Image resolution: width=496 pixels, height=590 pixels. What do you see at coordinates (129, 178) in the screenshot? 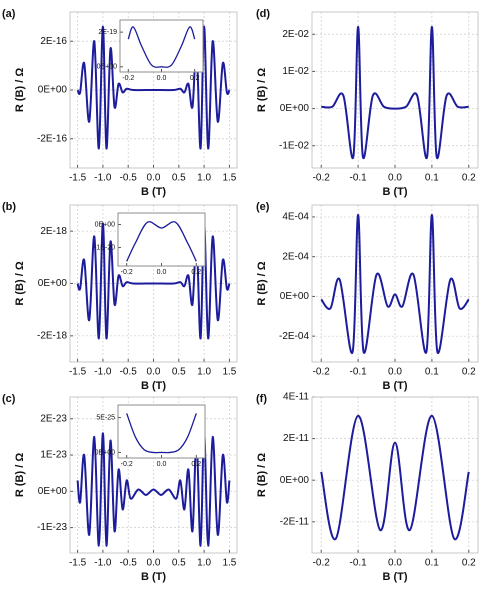
I see `x-tick-label: -0.5` at bounding box center [129, 178].